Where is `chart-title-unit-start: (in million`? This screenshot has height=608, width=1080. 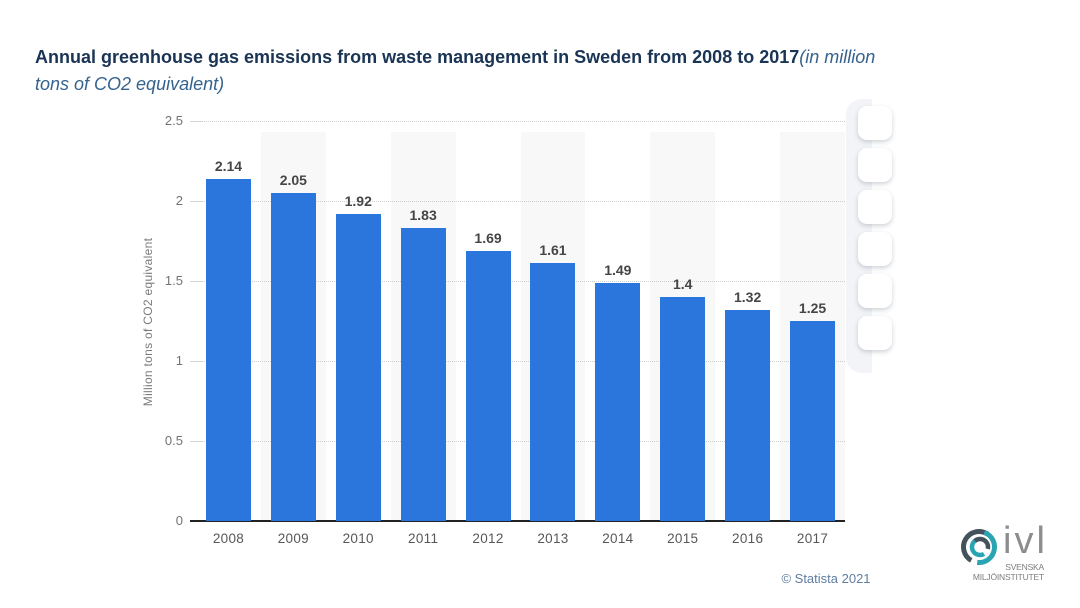
chart-title-unit-start: (in million is located at coordinates (837, 57).